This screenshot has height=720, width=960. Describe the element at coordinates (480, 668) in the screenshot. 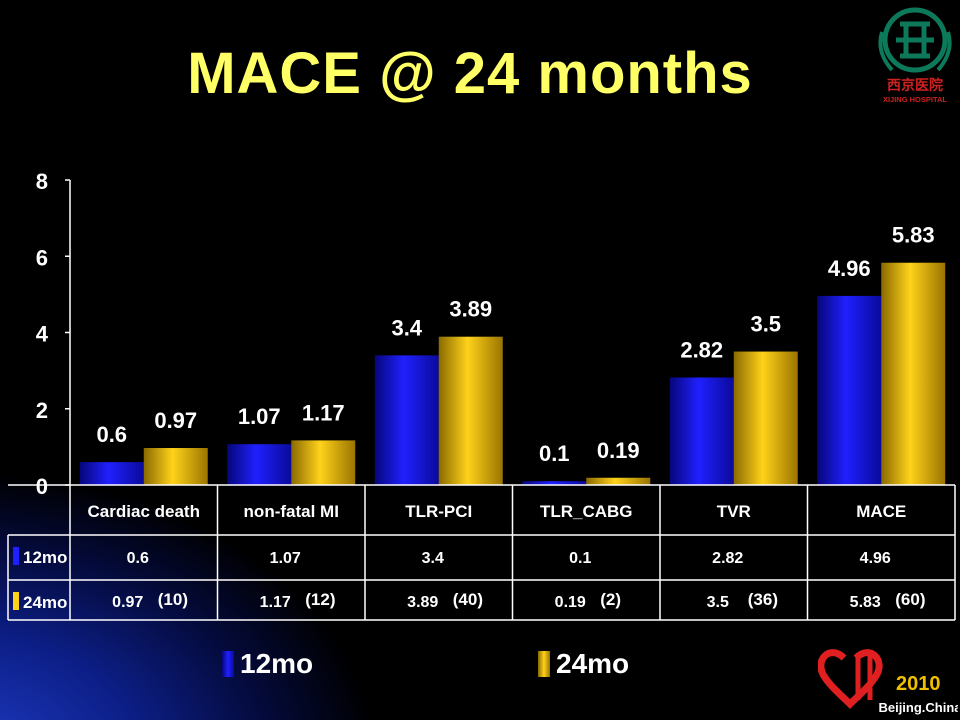

I see `chart-legend: 12mo 24mo` at that location.